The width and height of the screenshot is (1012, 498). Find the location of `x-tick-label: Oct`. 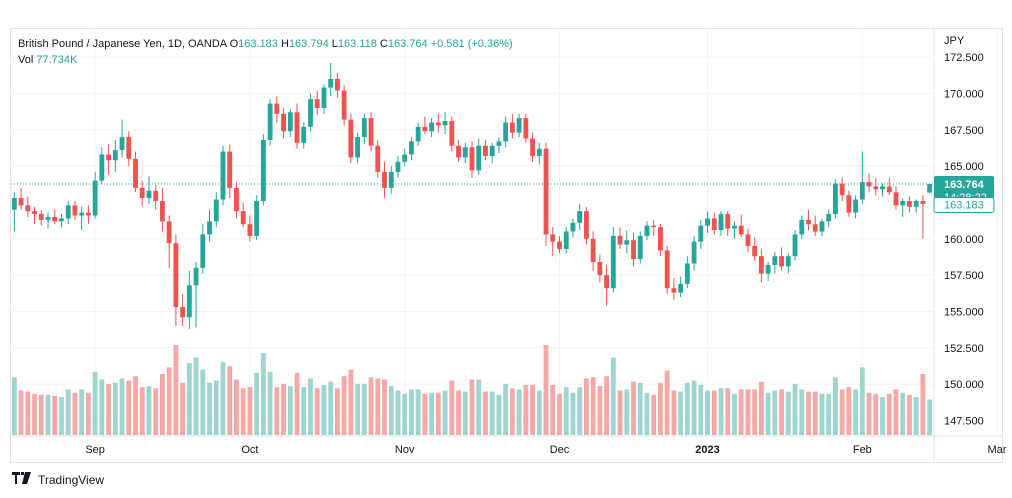

x-tick-label: Oct is located at coordinates (249, 450).